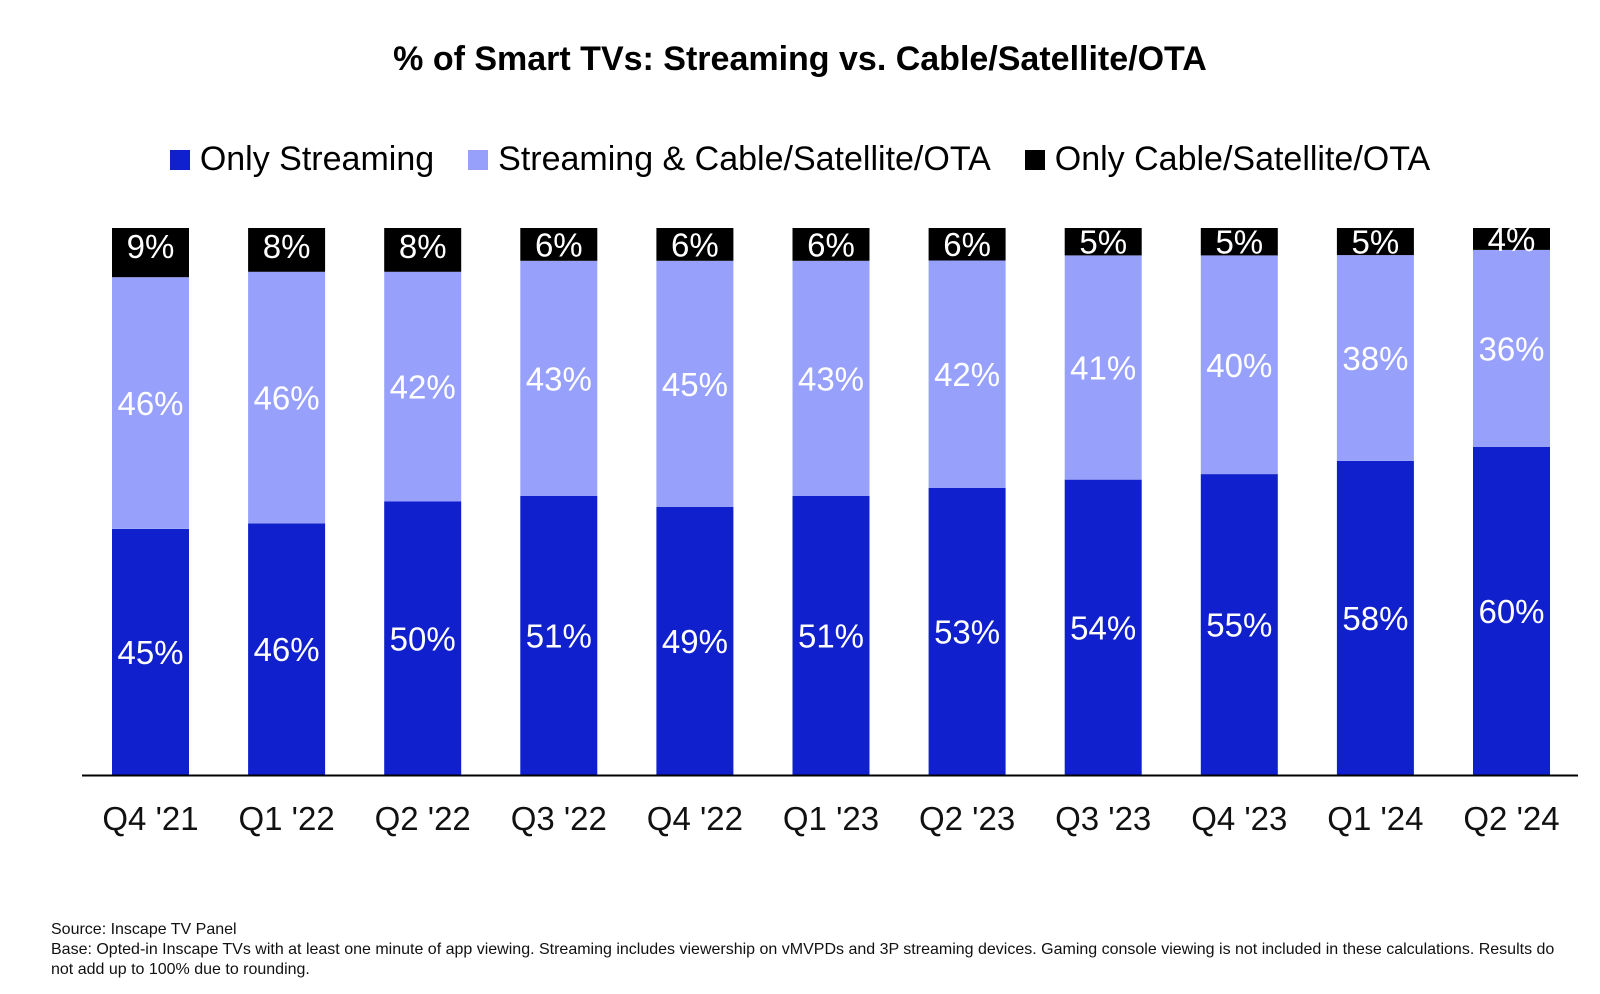 The image size is (1600, 994). I want to click on data-label-streaming-cable-satellite-ota-q4-22: 45%, so click(695, 384).